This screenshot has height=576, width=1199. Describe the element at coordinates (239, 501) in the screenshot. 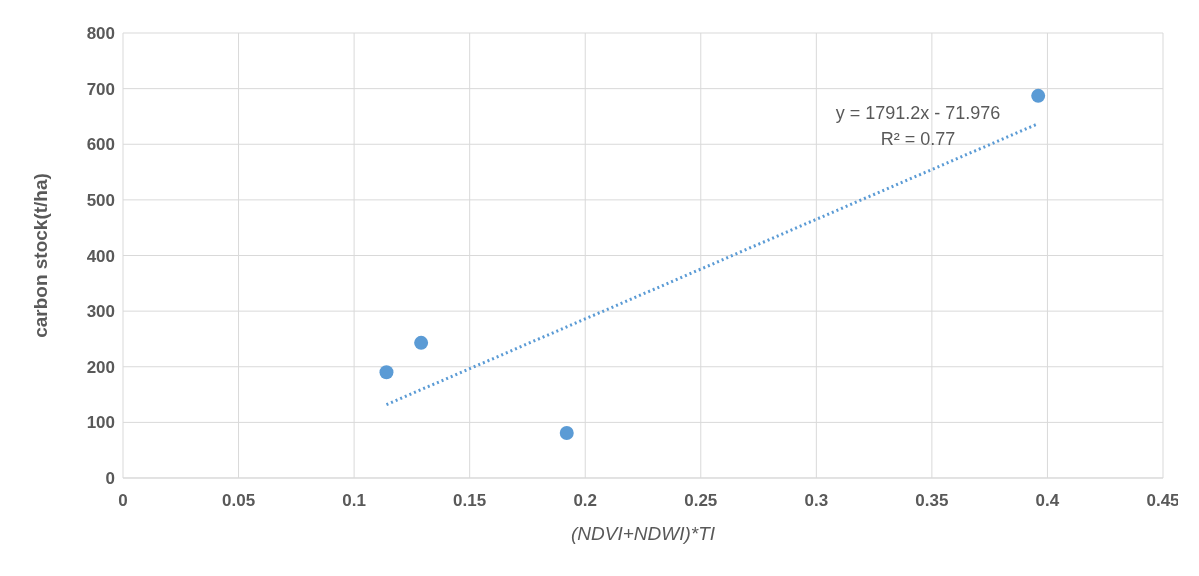

I see `x-tick-label: 0.05` at that location.